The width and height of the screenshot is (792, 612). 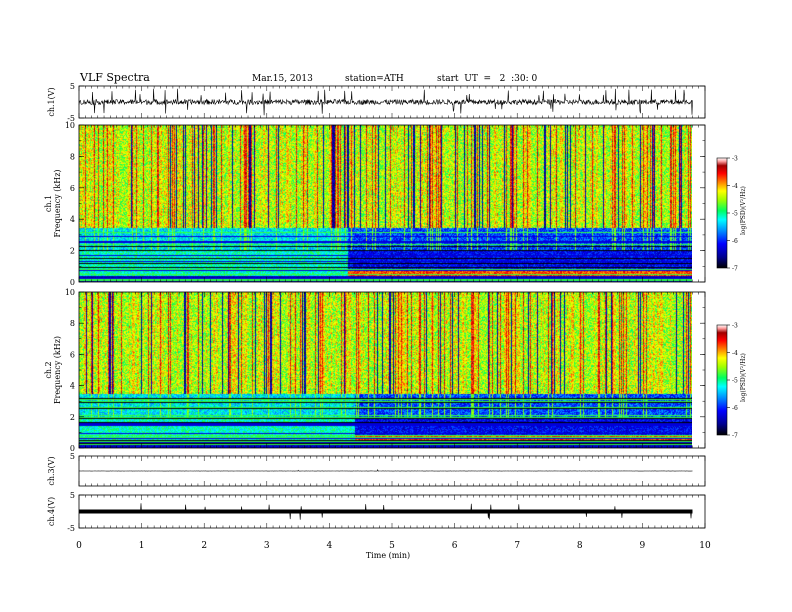 What do you see at coordinates (48, 203) in the screenshot?
I see `ch1-spectrogram-channel-label: ch.1` at bounding box center [48, 203].